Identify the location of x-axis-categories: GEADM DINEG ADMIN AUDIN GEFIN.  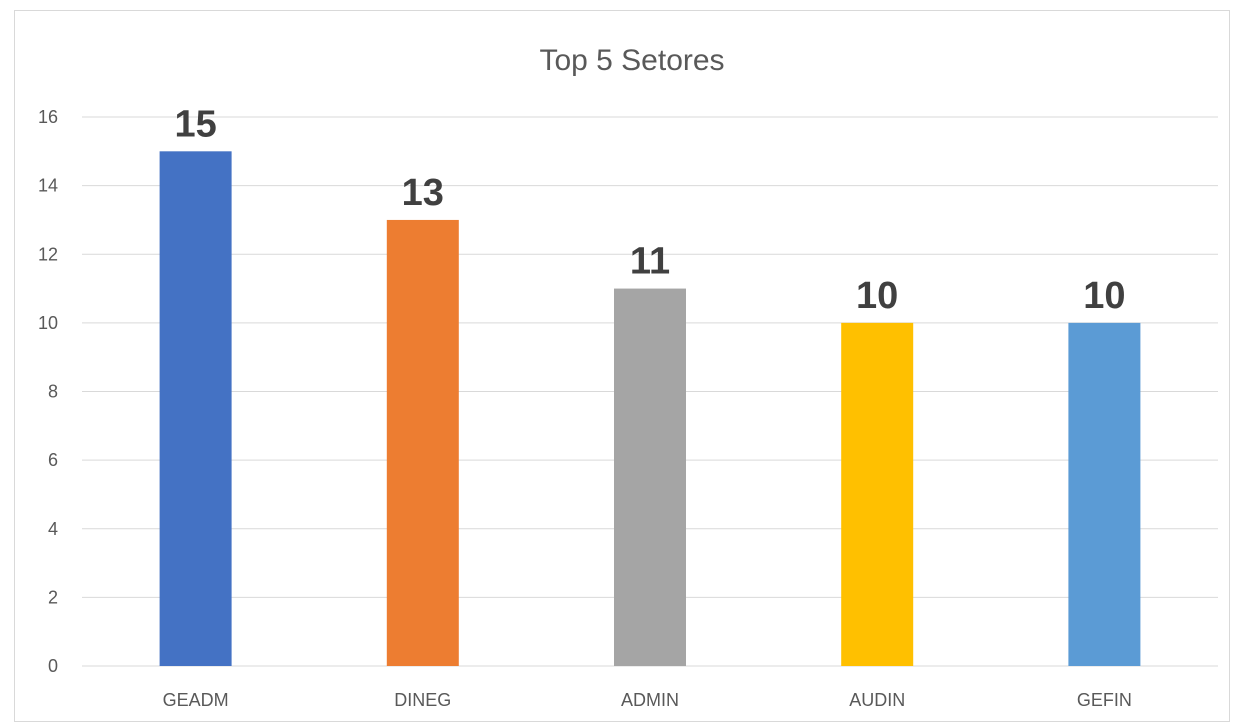
(647, 700).